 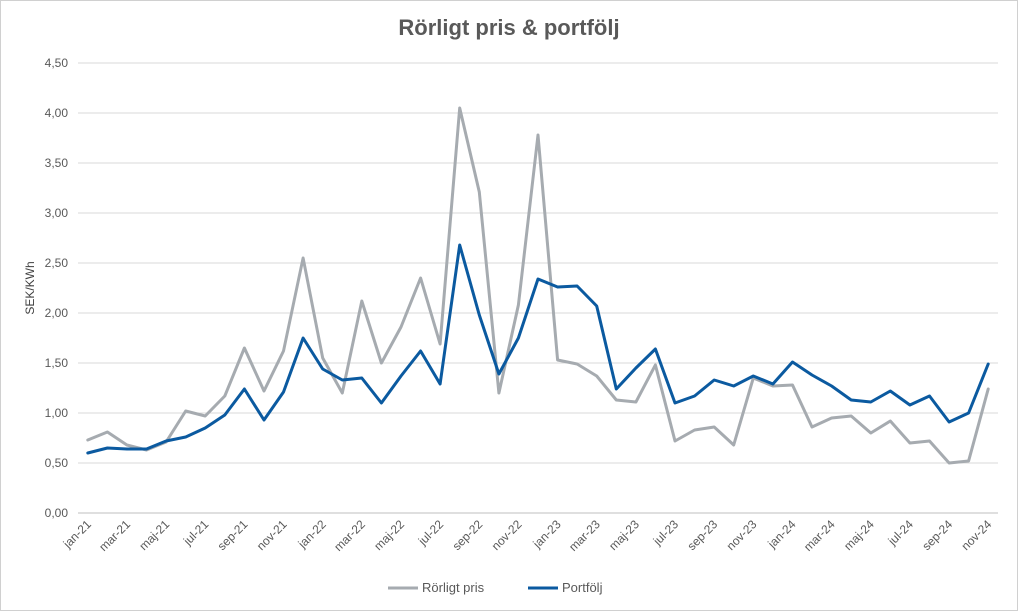 What do you see at coordinates (272, 535) in the screenshot?
I see `x-tick-label: nov-21` at bounding box center [272, 535].